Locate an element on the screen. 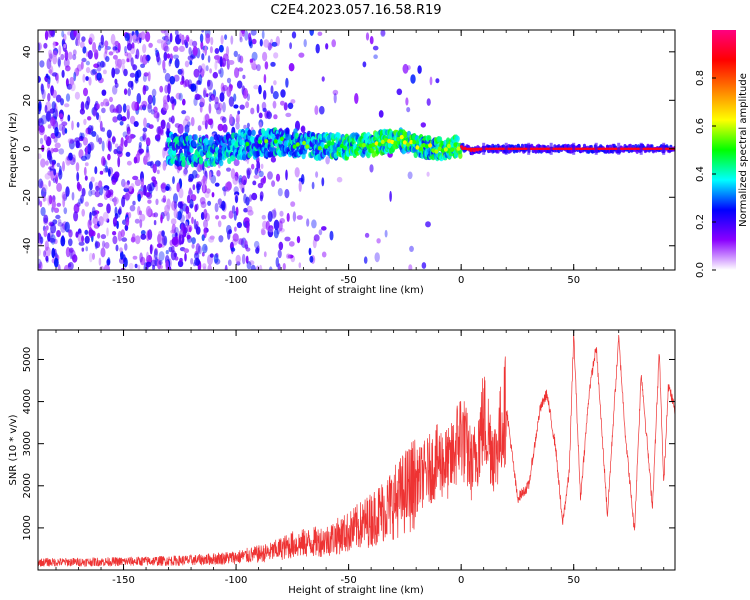 The width and height of the screenshot is (750, 600). y-tick-label: 4000 is located at coordinates (27, 401).